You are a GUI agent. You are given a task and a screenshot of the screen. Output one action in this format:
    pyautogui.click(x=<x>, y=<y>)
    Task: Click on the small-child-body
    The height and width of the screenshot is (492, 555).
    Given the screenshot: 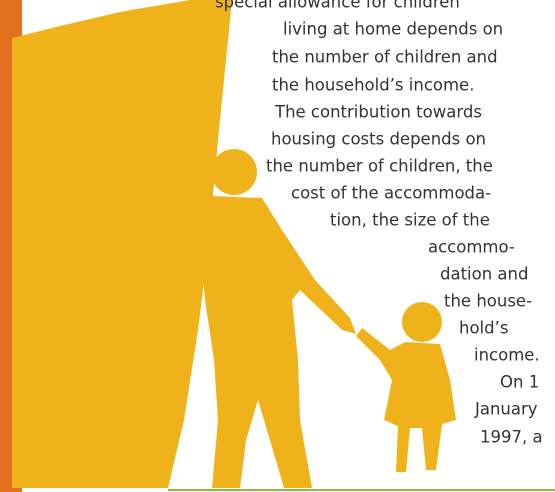 What is the action you would take?
    pyautogui.click(x=406, y=400)
    